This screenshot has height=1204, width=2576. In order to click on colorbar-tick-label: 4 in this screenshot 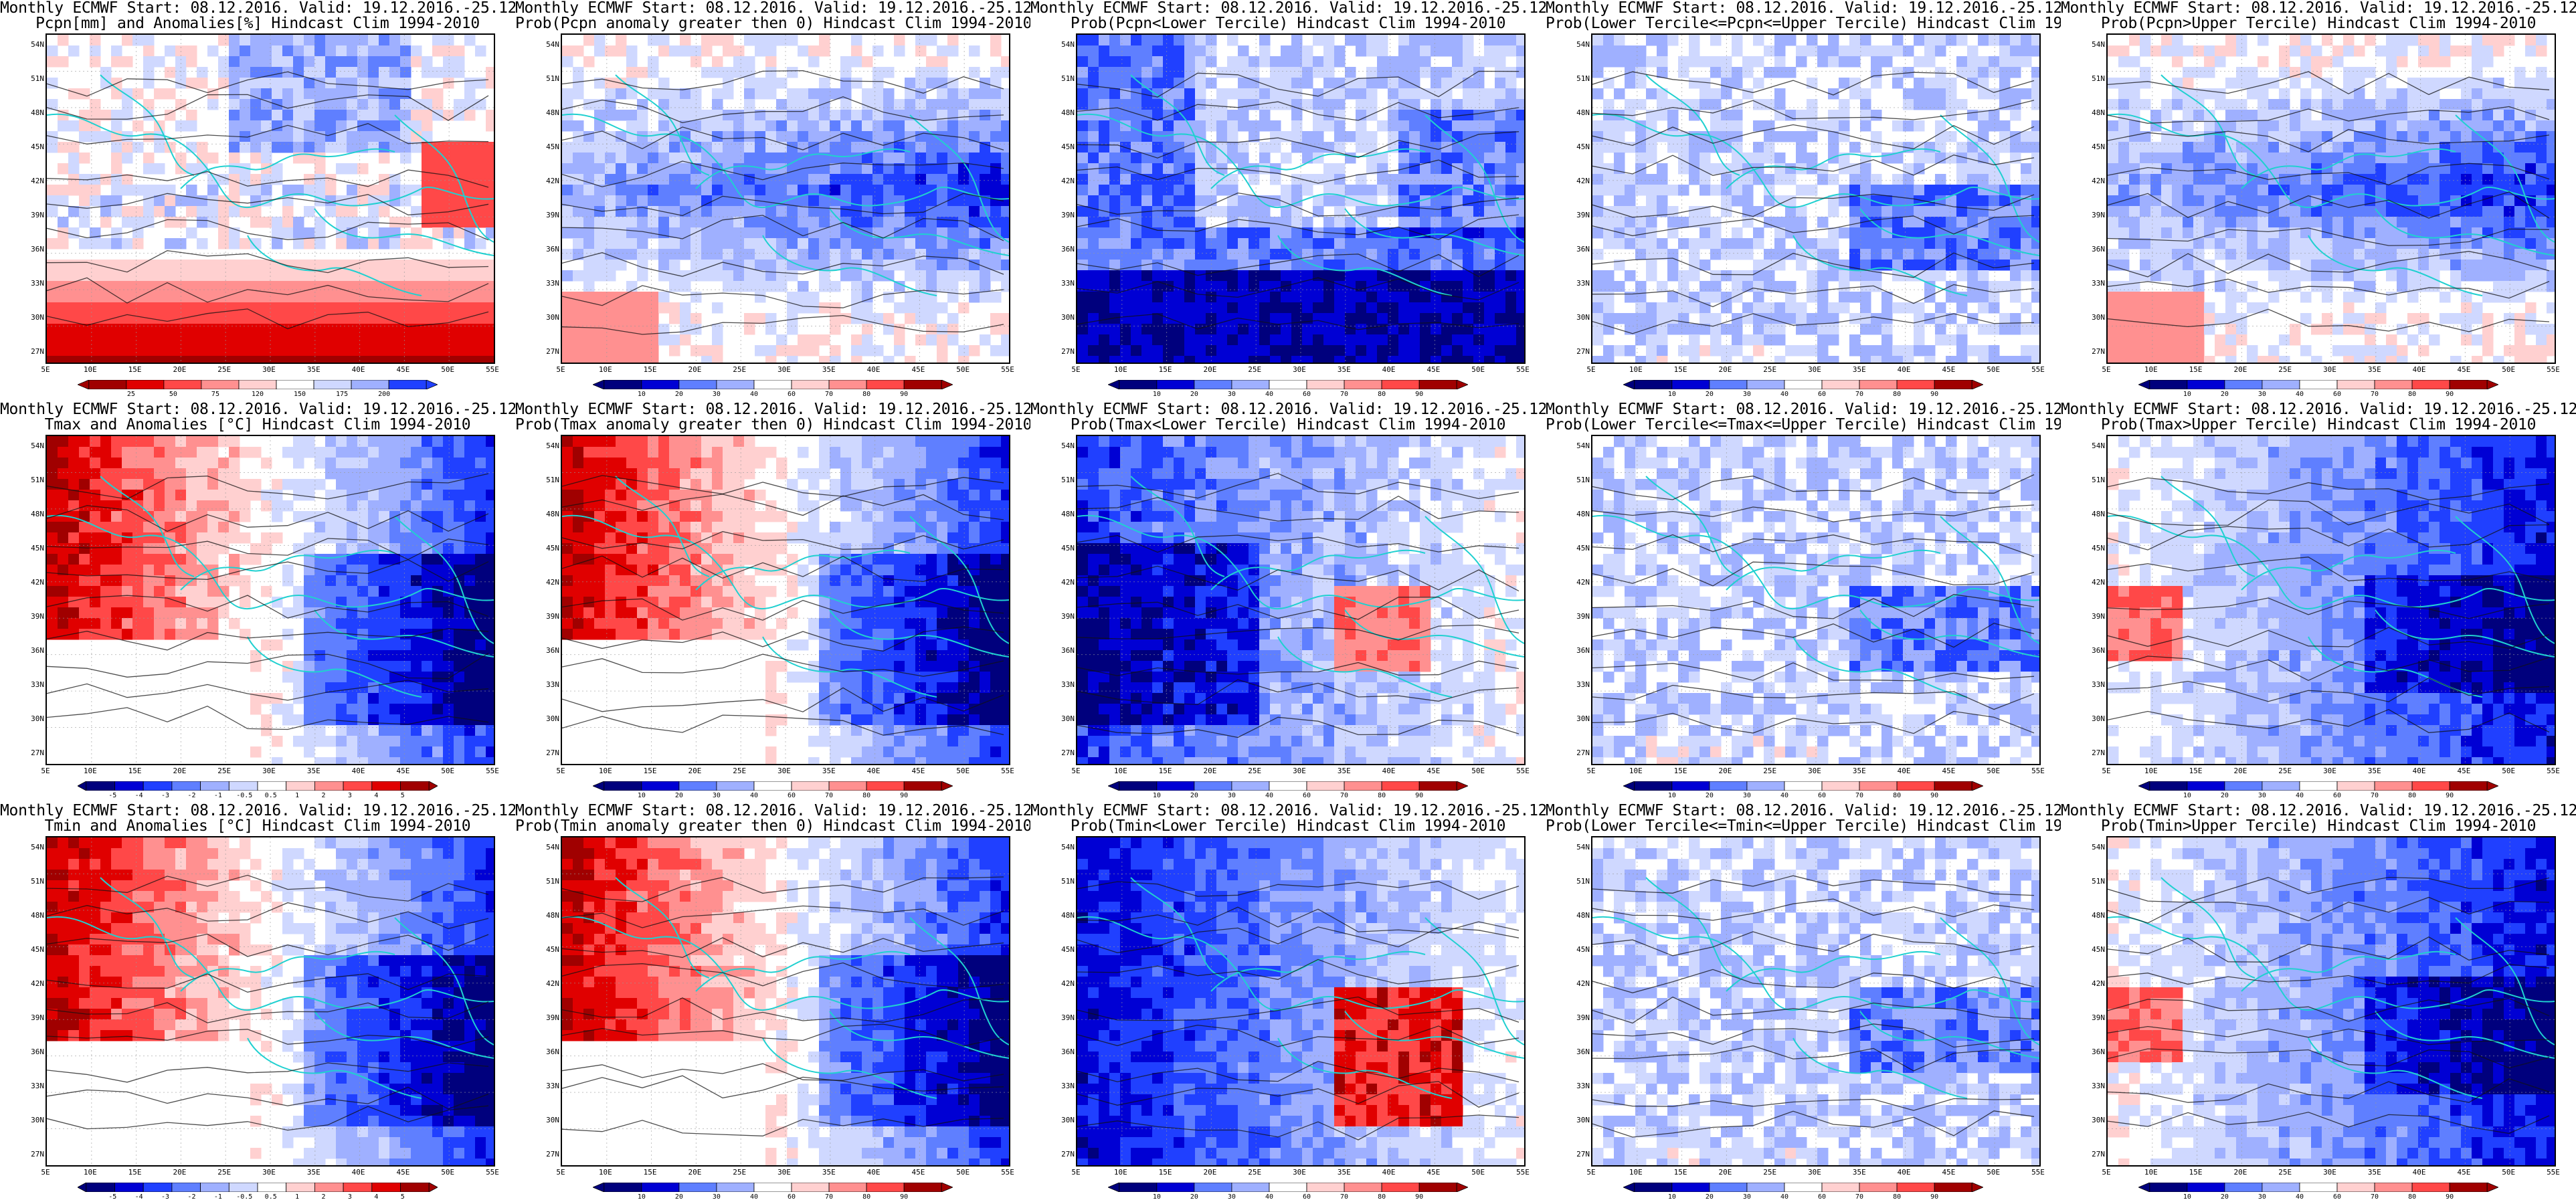, I will do `click(376, 795)`.